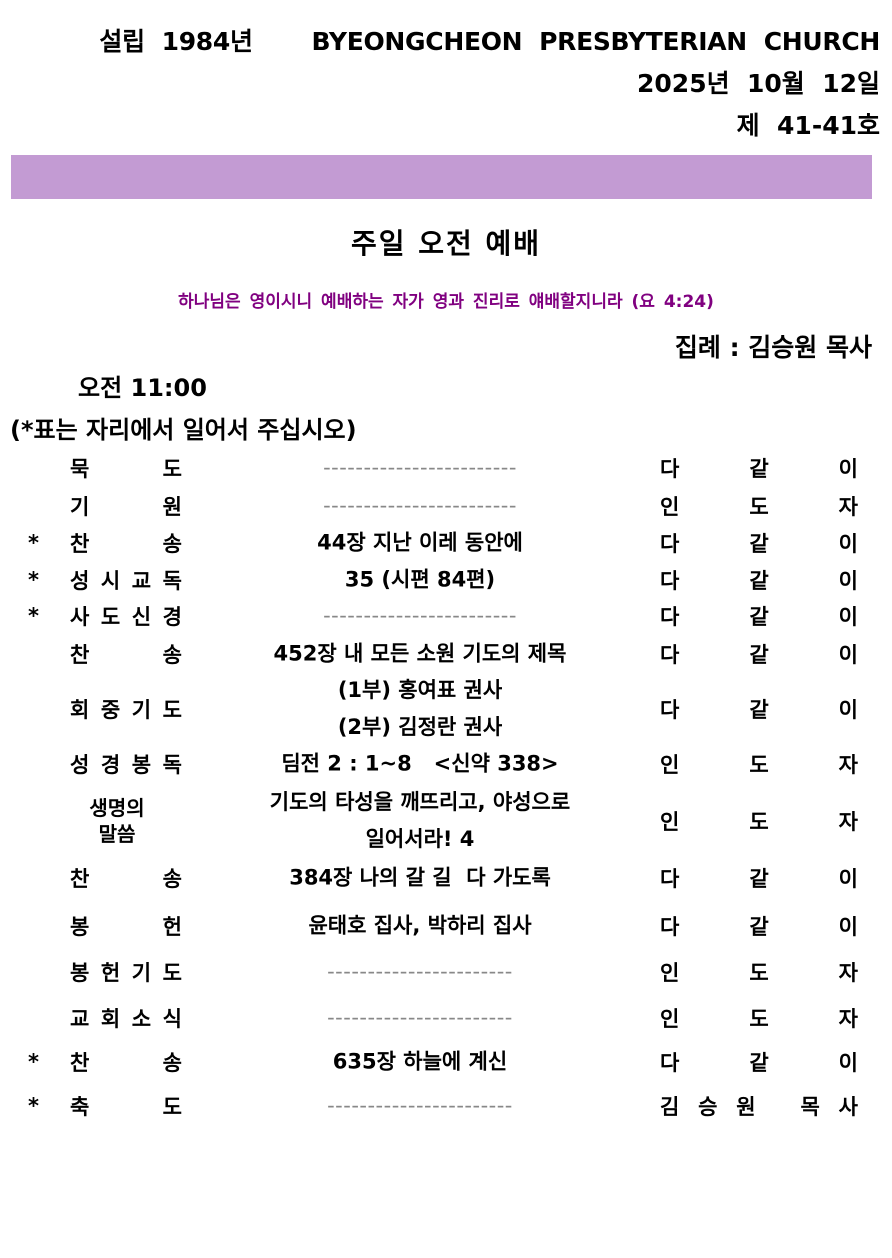 Image resolution: width=892 pixels, height=1258 pixels. I want to click on item-content-line: 윤태호 집사, 박하리 집사, so click(420, 925).